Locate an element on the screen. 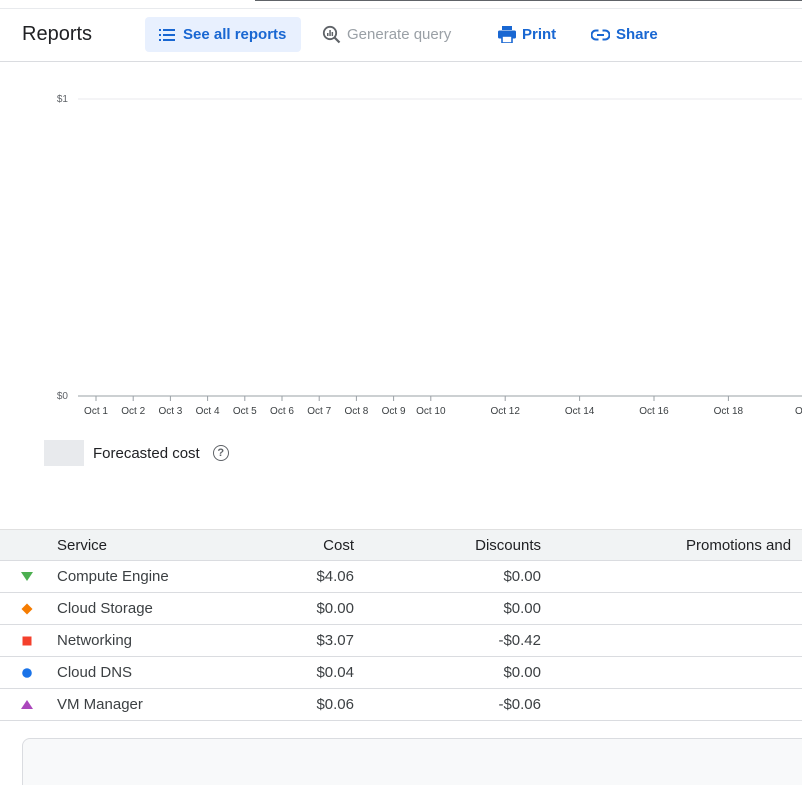  table-row: Networking $3.07 -$0.42 is located at coordinates (401, 641).